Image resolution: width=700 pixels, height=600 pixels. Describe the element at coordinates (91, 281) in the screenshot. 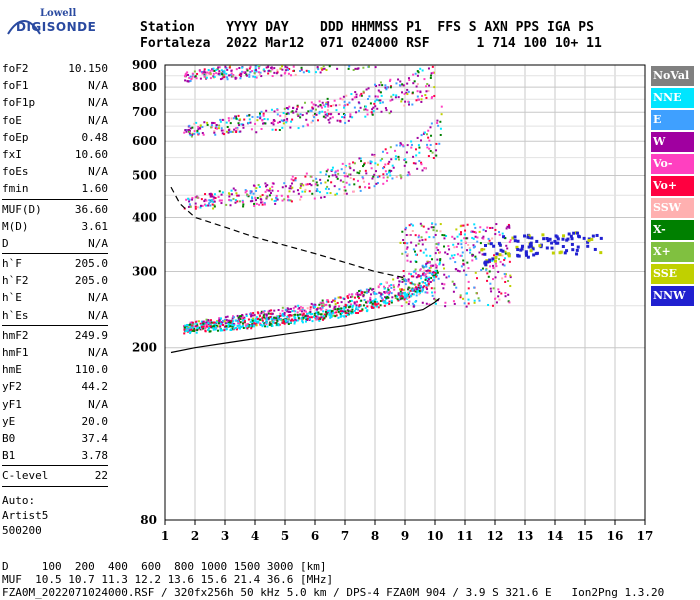

I see `param-value: 205.0` at that location.